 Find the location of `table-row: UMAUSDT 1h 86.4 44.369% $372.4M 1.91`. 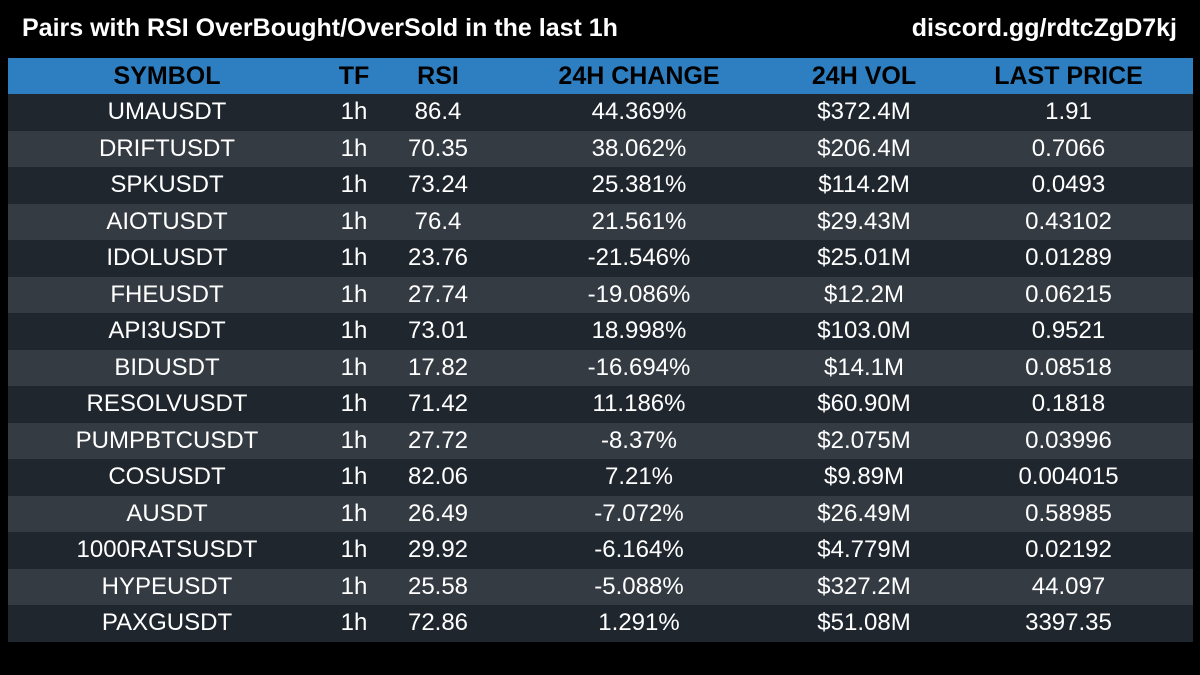

table-row: UMAUSDT 1h 86.4 44.369% $372.4M 1.91 is located at coordinates (600, 112).